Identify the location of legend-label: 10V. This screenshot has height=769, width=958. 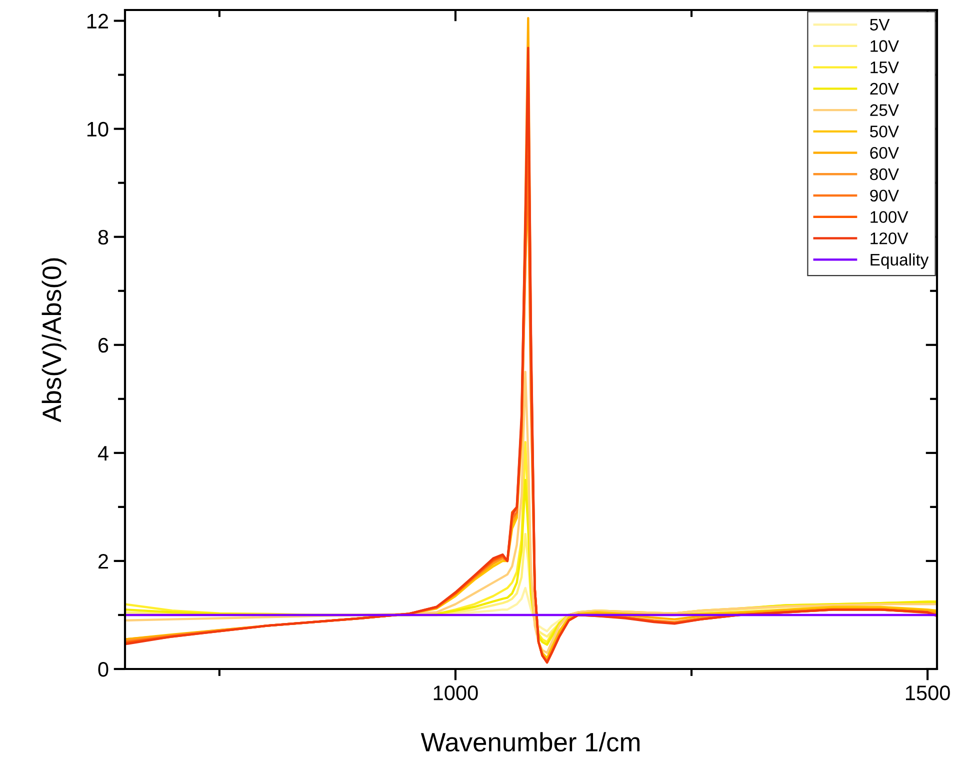
(884, 46).